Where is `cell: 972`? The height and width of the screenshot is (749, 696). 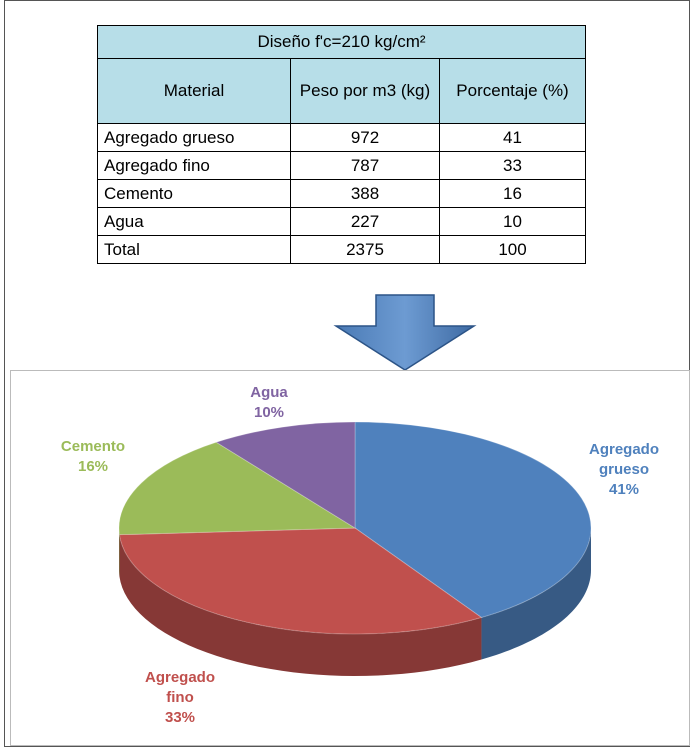
cell: 972 is located at coordinates (365, 137).